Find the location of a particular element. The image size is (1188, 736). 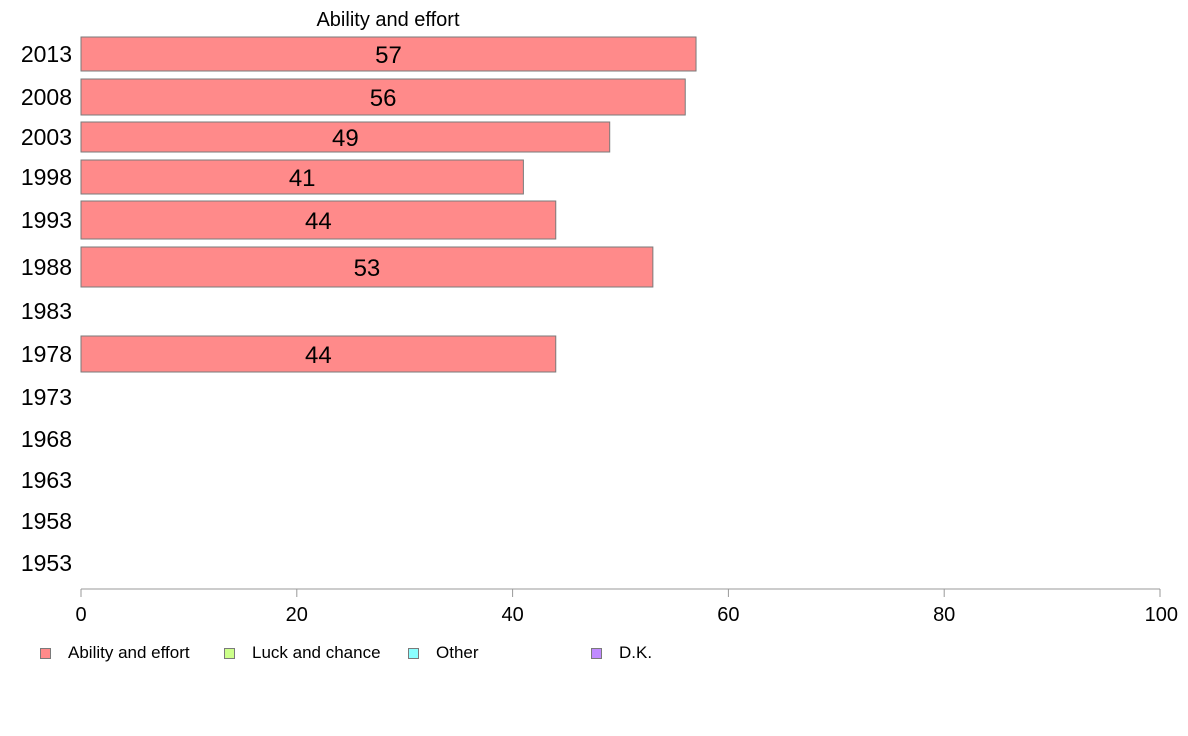

y-tick-label: 2013 is located at coordinates (46, 54).